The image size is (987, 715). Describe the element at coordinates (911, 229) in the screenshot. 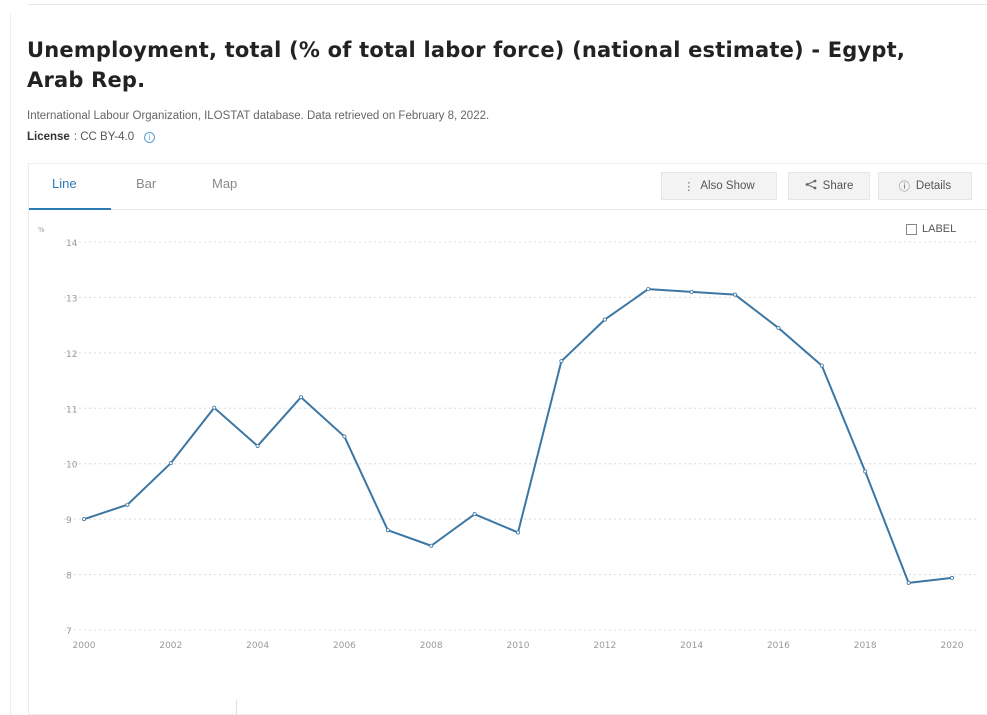

I see `label-checkbox` at that location.